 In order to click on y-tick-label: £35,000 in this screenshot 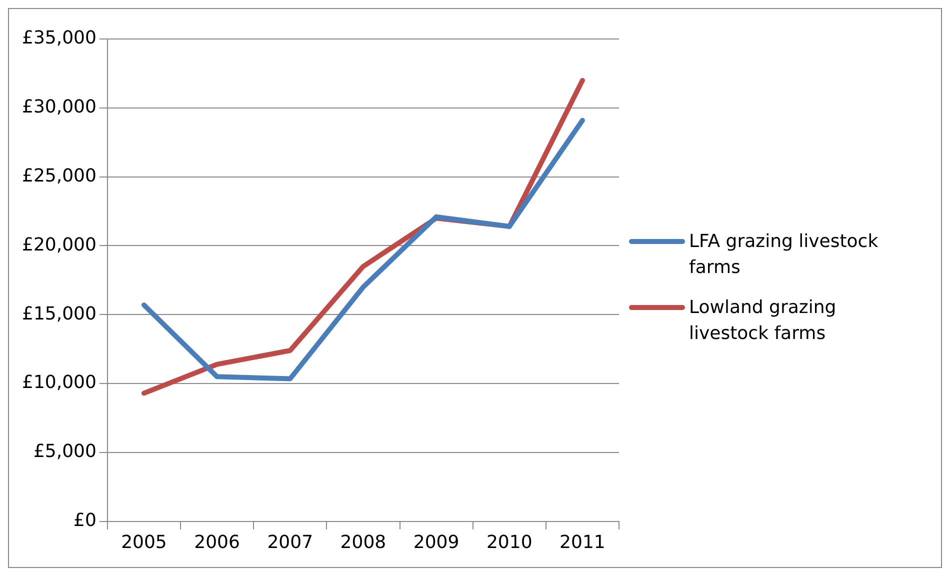, I will do `click(59, 38)`.